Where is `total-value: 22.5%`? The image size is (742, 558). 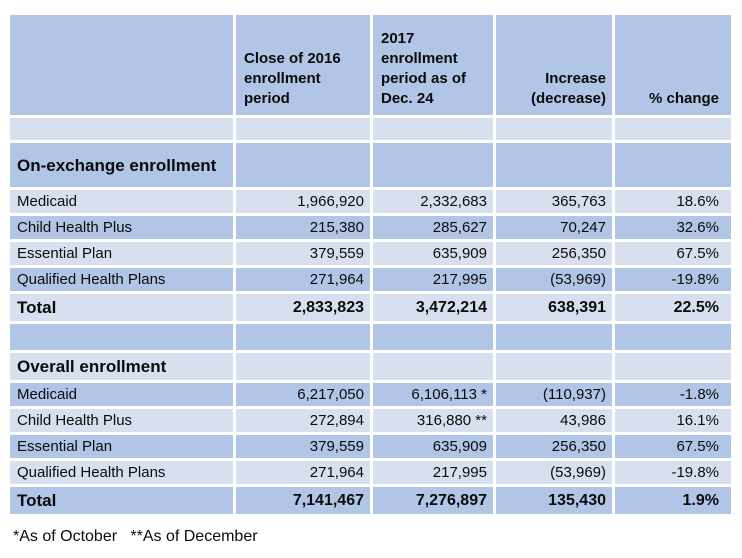
total-value: 22.5% is located at coordinates (673, 307).